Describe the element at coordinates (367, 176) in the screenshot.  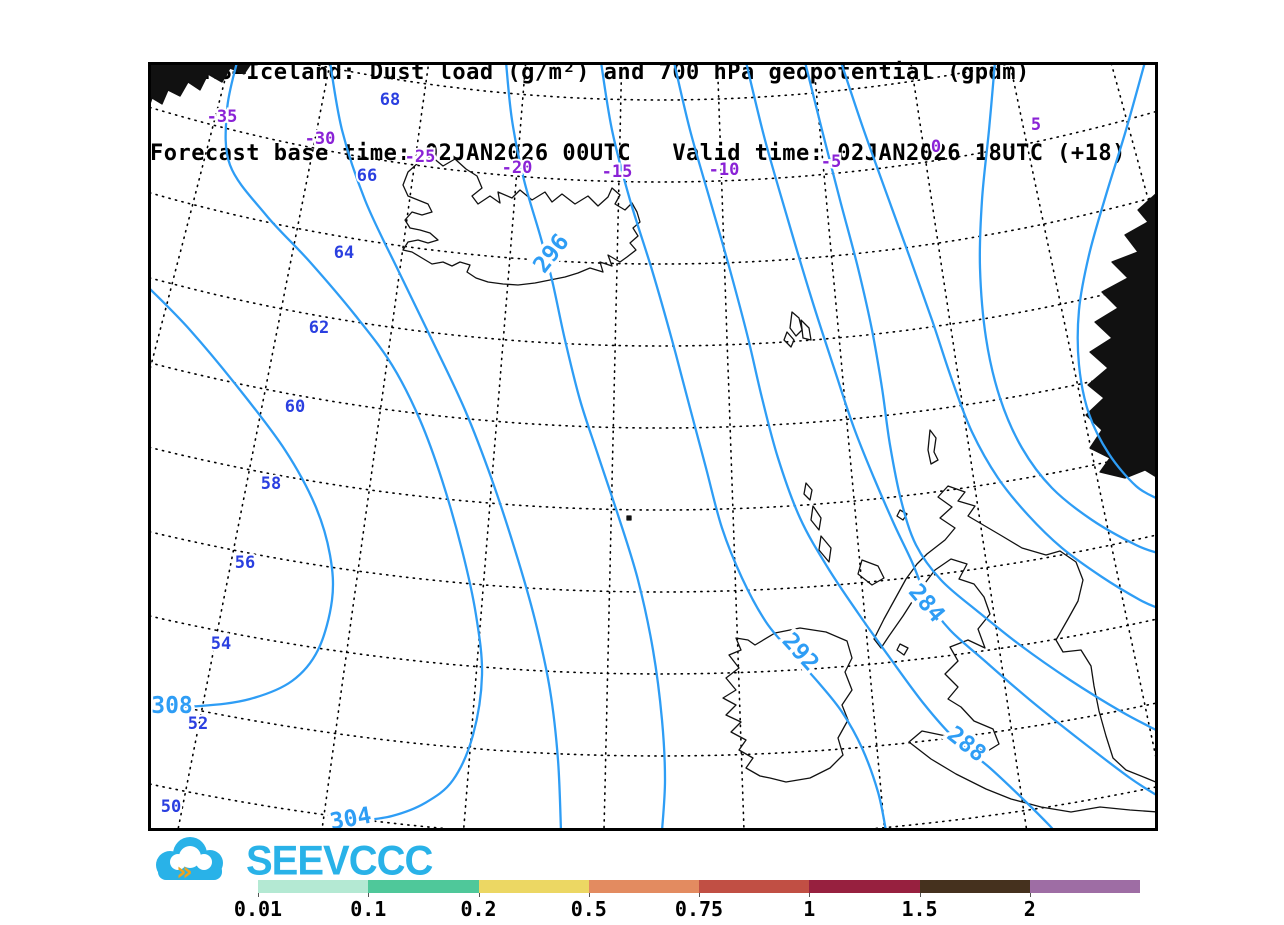
I see `latitude-label-66: 66` at that location.